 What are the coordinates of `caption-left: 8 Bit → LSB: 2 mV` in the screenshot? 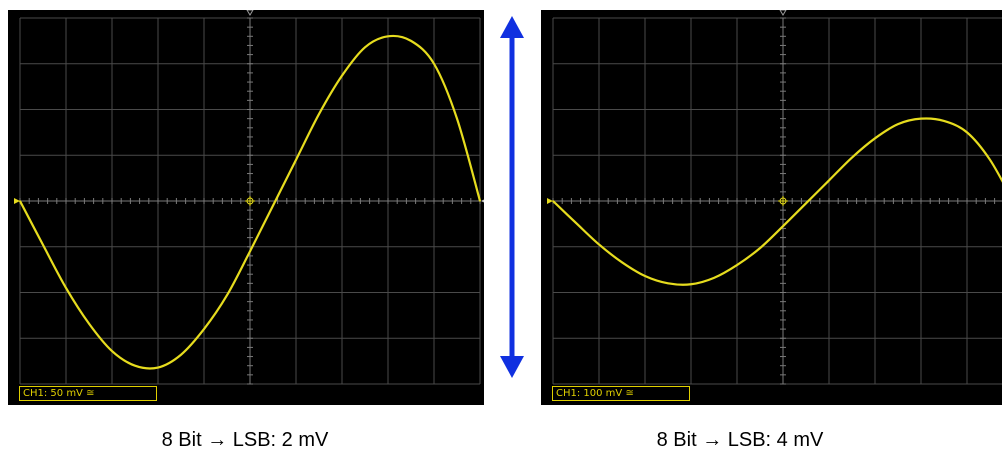 It's located at (245, 440).